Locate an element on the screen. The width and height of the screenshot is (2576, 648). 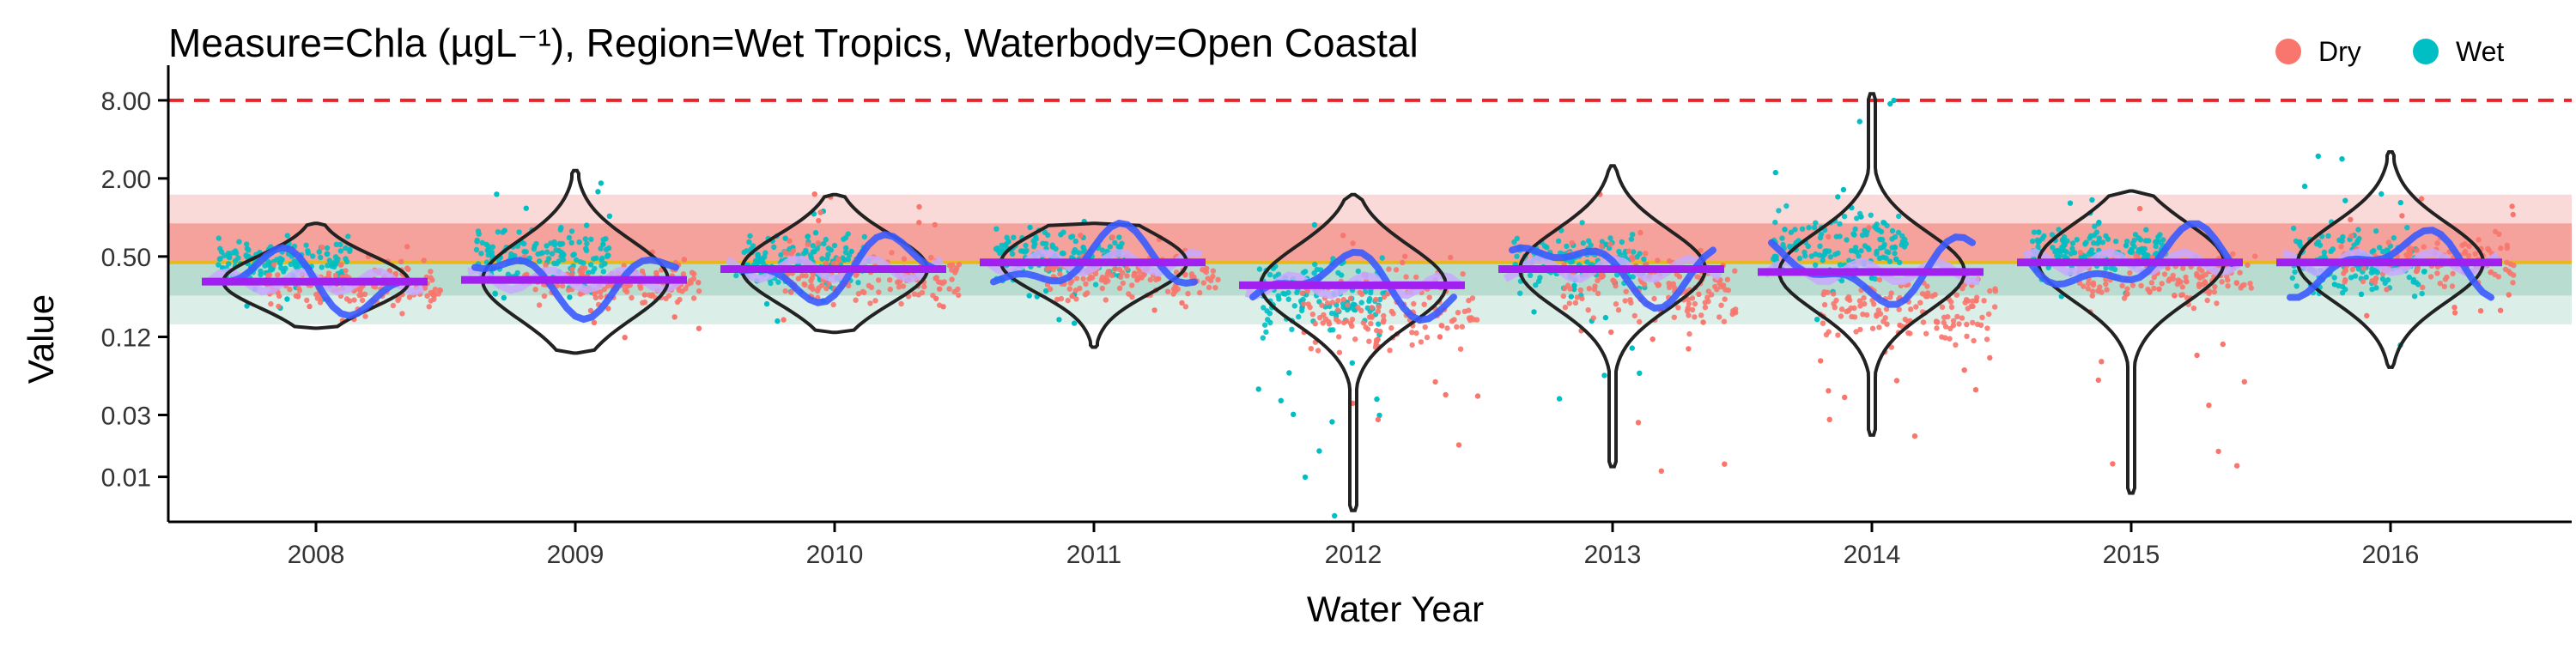
point-wet-2010 is located at coordinates (826, 239).